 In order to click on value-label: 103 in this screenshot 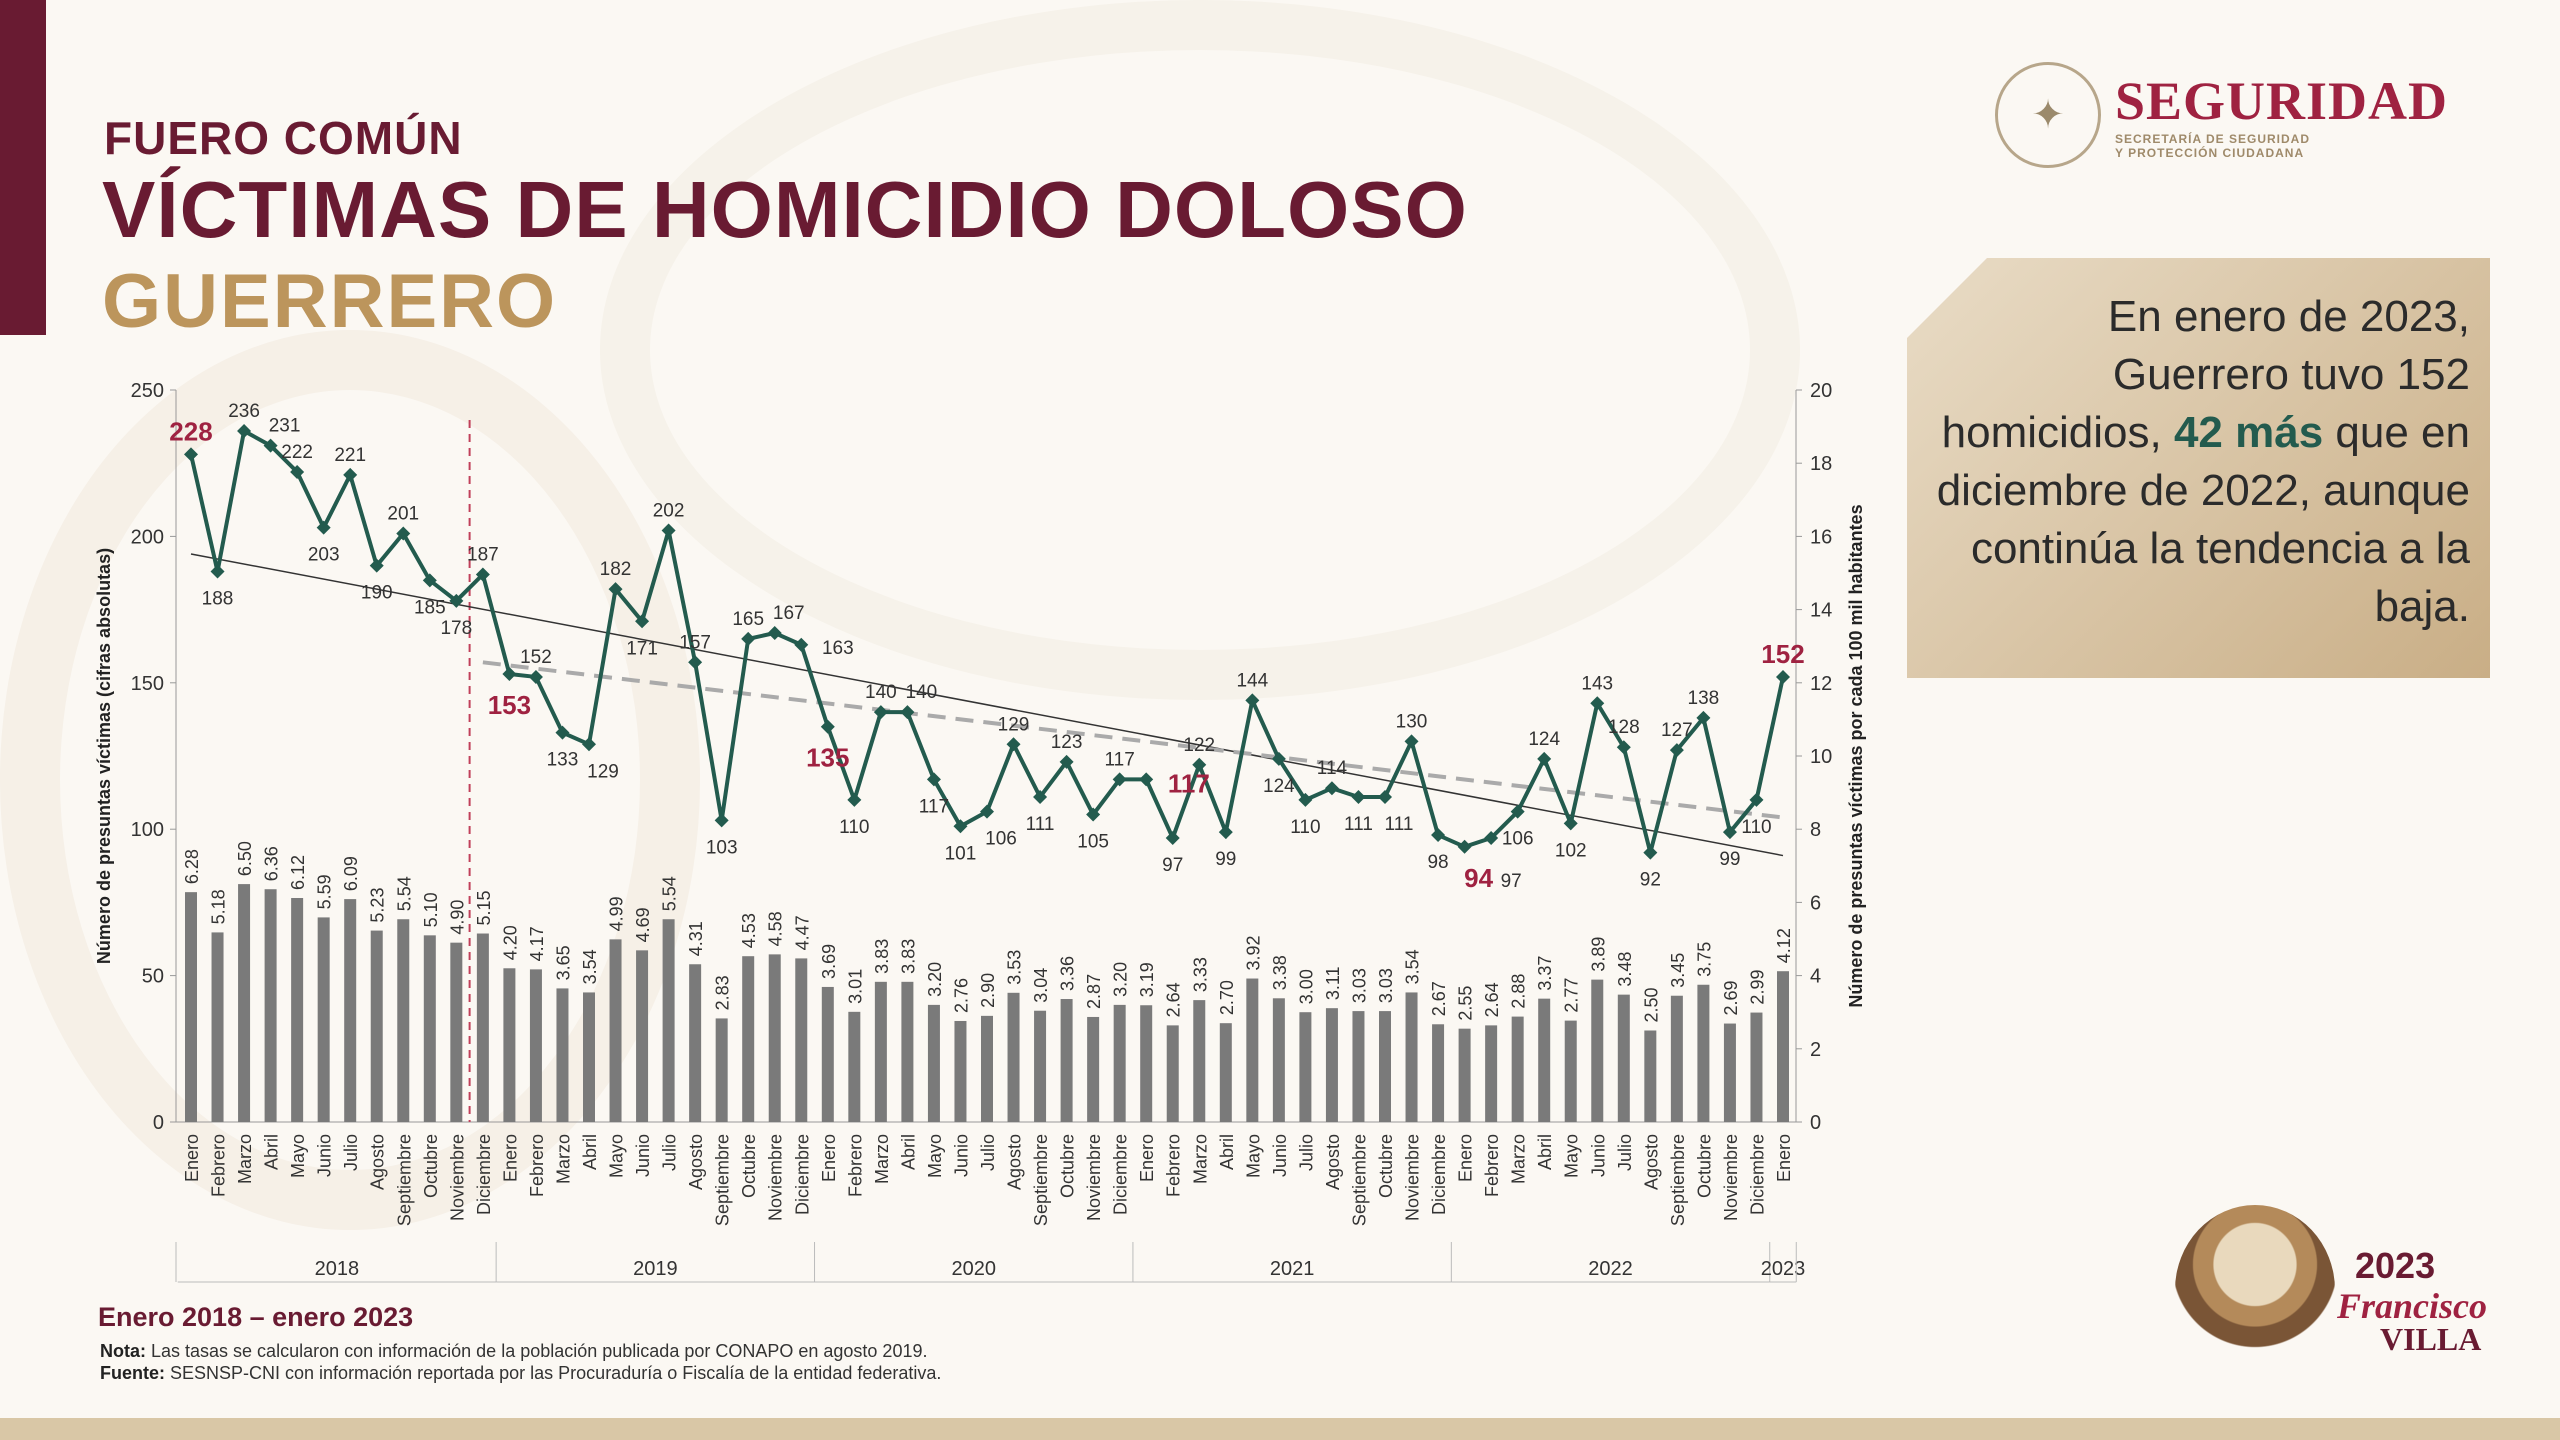, I will do `click(722, 847)`.